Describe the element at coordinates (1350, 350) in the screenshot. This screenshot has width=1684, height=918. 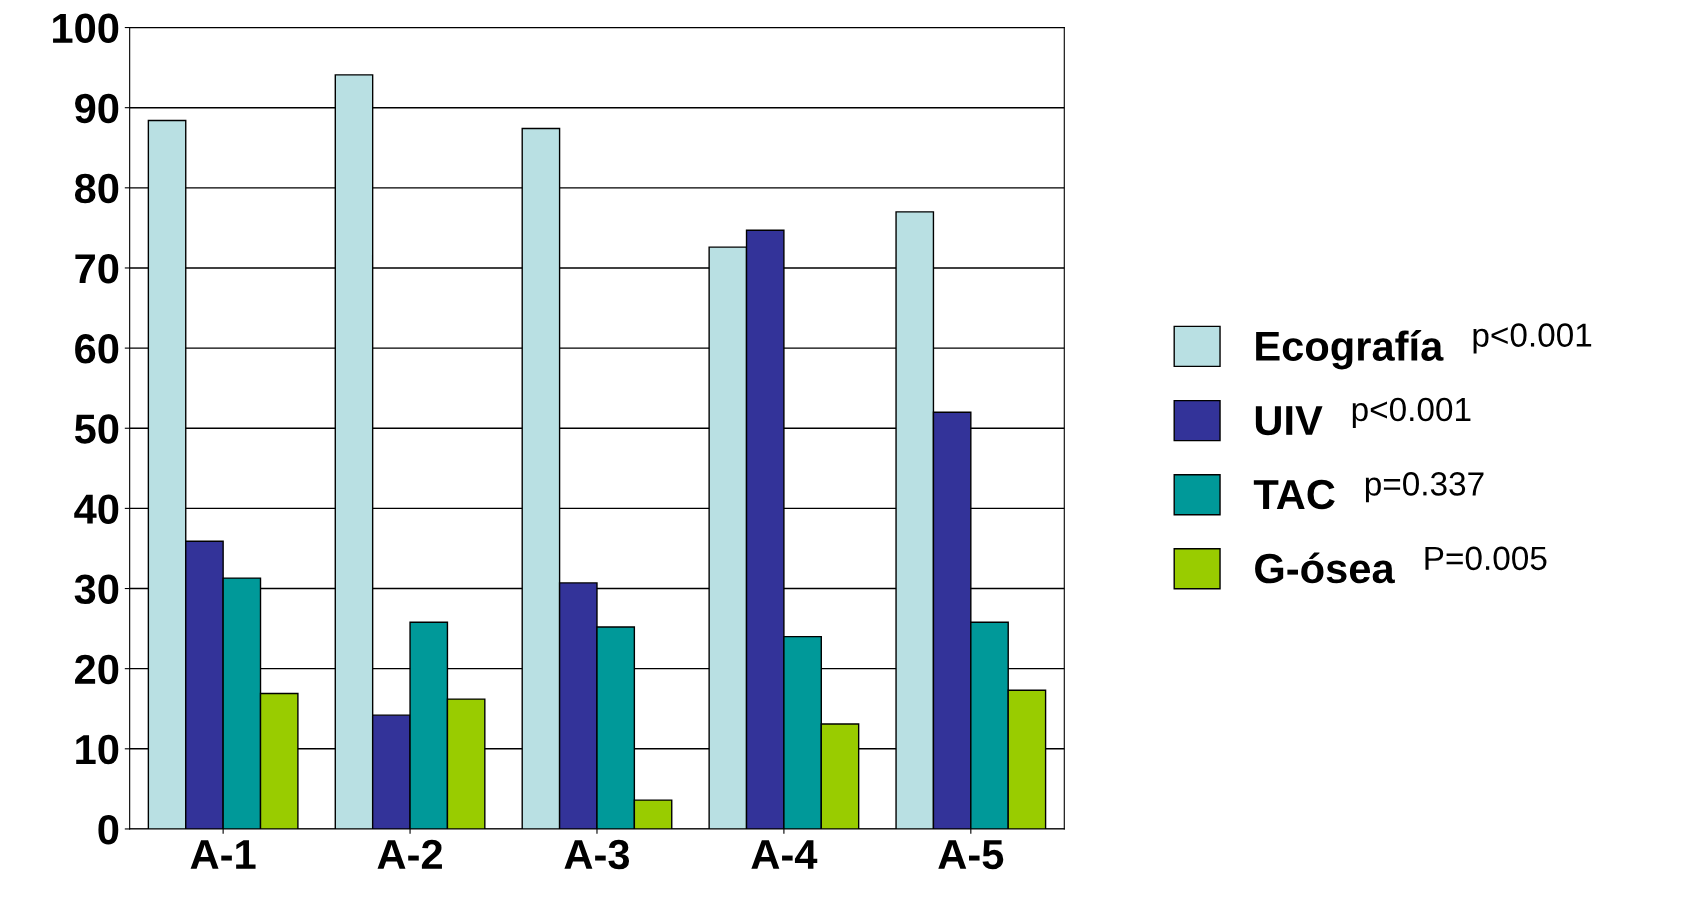
I see `legend-label: Ecografía` at that location.